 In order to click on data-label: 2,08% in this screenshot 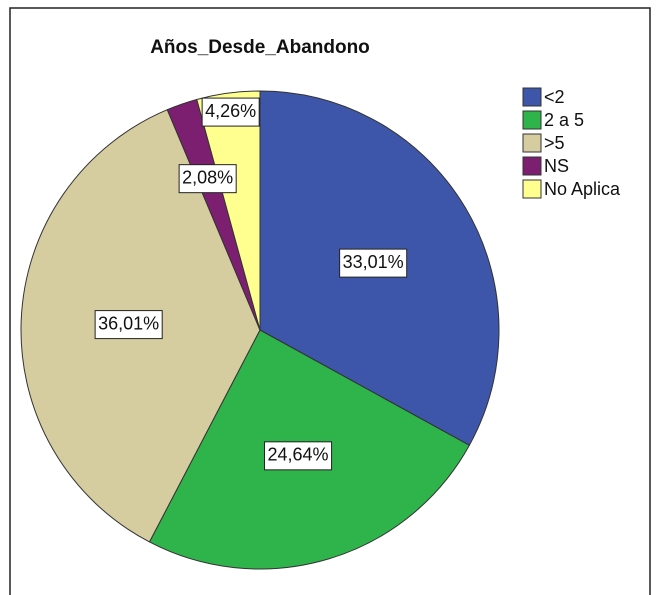, I will do `click(207, 179)`.